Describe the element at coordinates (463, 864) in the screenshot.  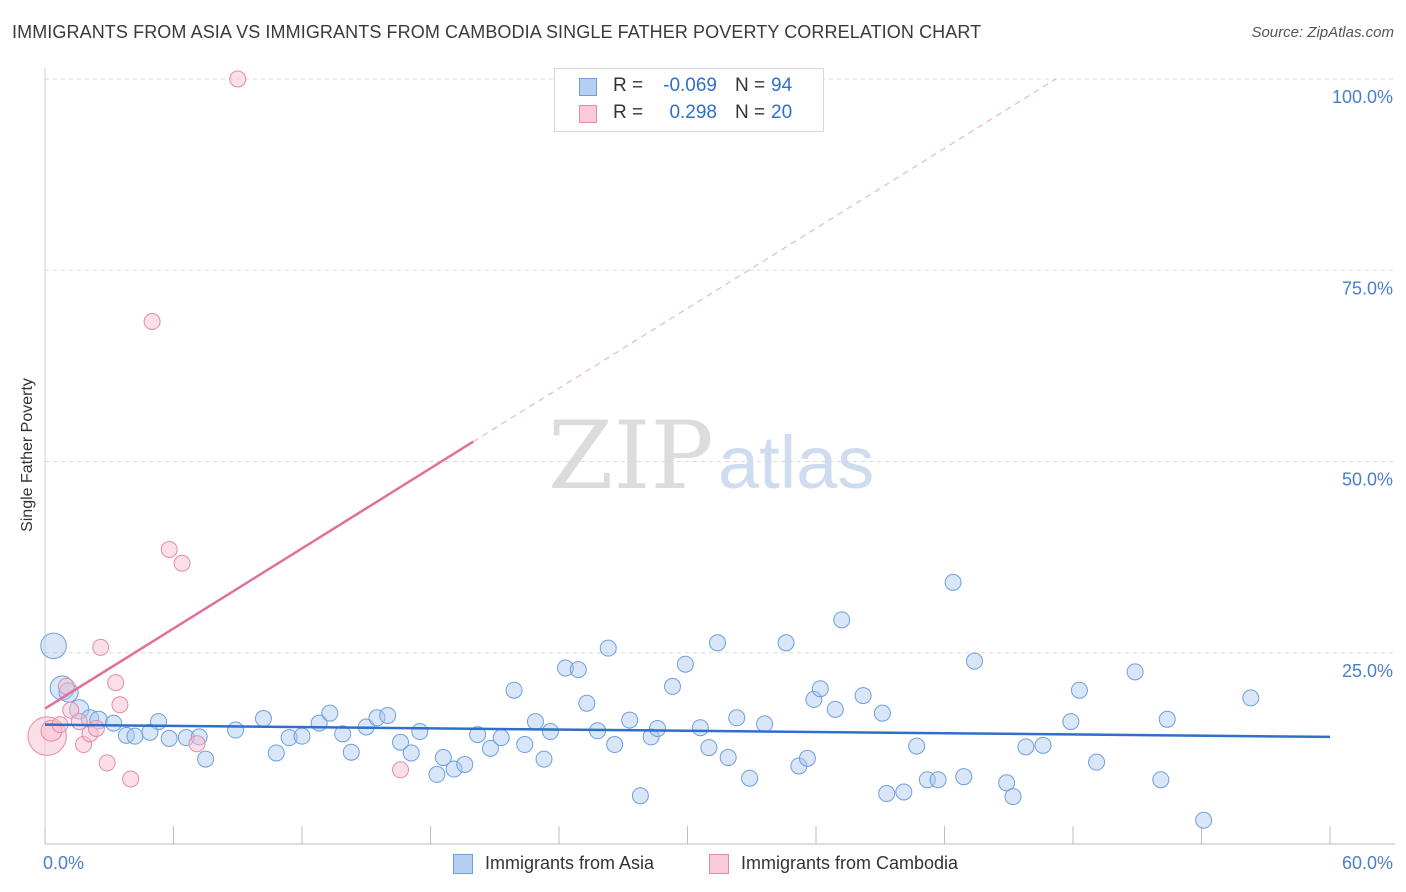
I see `asia-legend-swatch` at that location.